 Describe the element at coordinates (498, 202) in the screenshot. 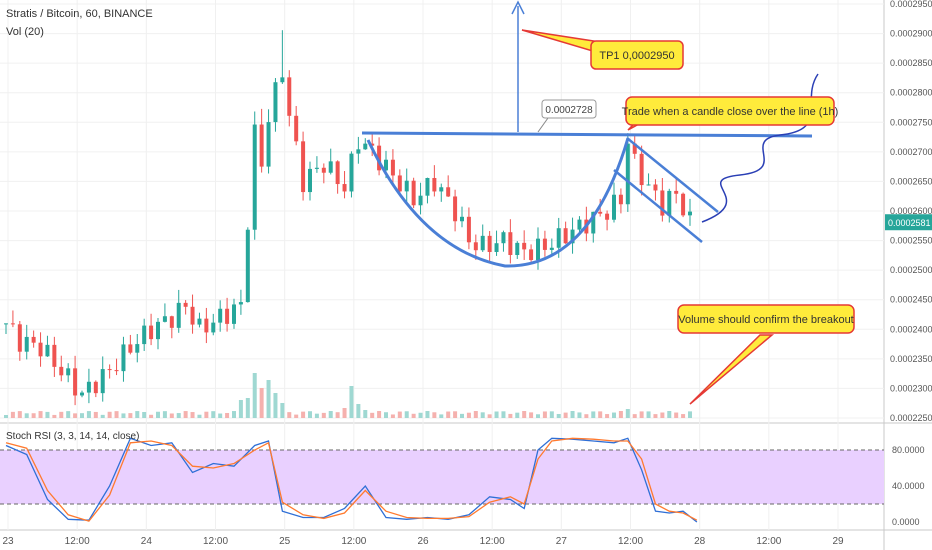

I see `cup-curve` at that location.